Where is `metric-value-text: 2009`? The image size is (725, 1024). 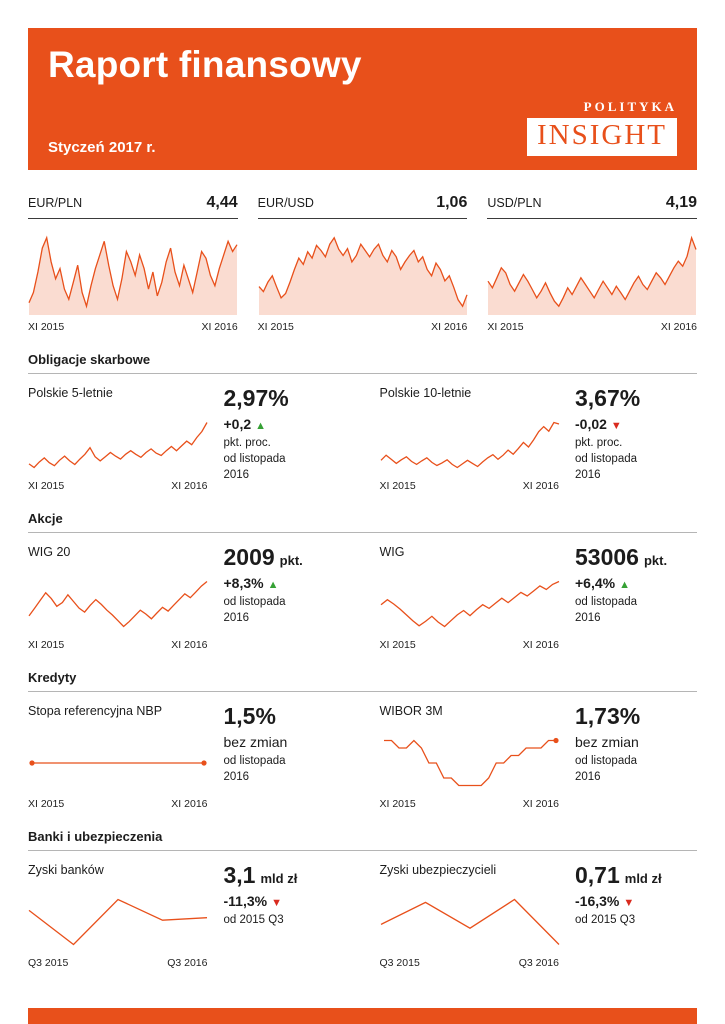 metric-value-text: 2009 is located at coordinates (249, 557).